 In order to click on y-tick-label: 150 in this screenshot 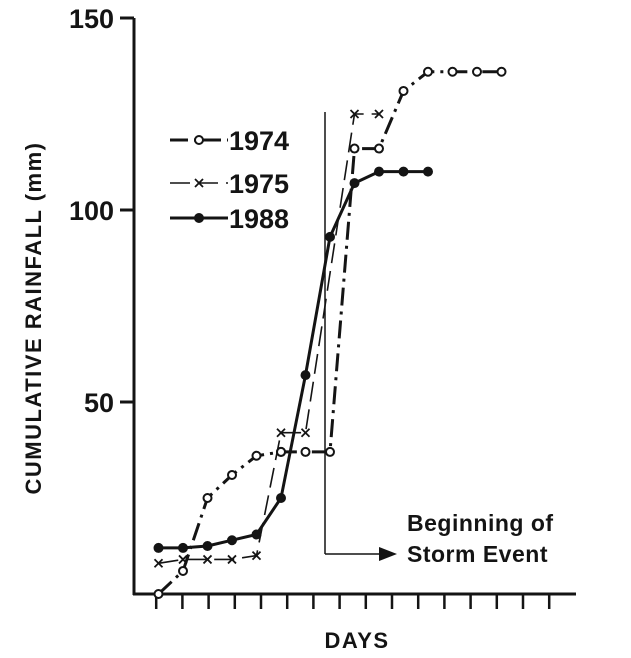, I will do `click(91, 19)`.